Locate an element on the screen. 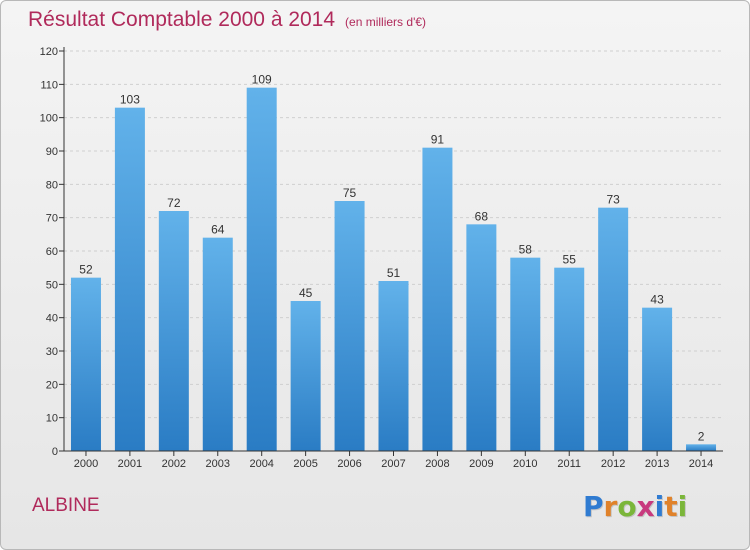 This screenshot has height=550, width=750. x-tick-label: 2000 is located at coordinates (86, 464).